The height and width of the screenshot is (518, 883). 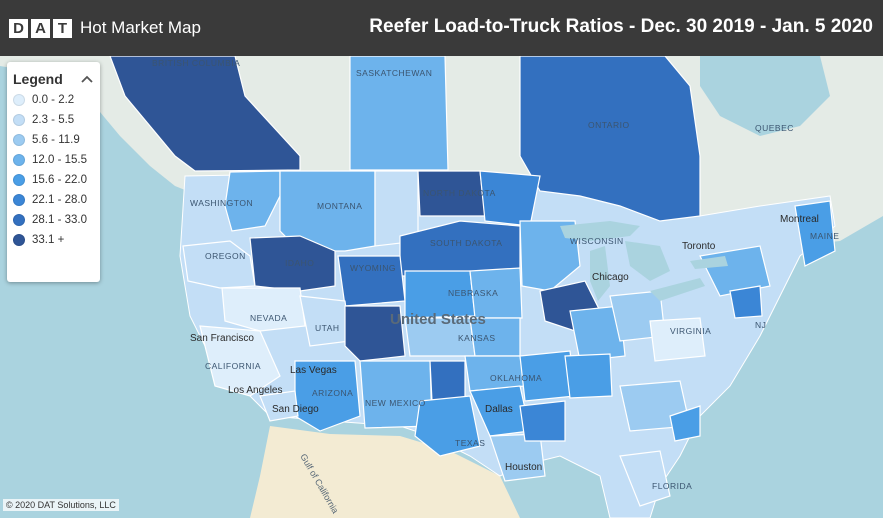 What do you see at coordinates (373, 268) in the screenshot?
I see `label-wyoming: WYOMING` at bounding box center [373, 268].